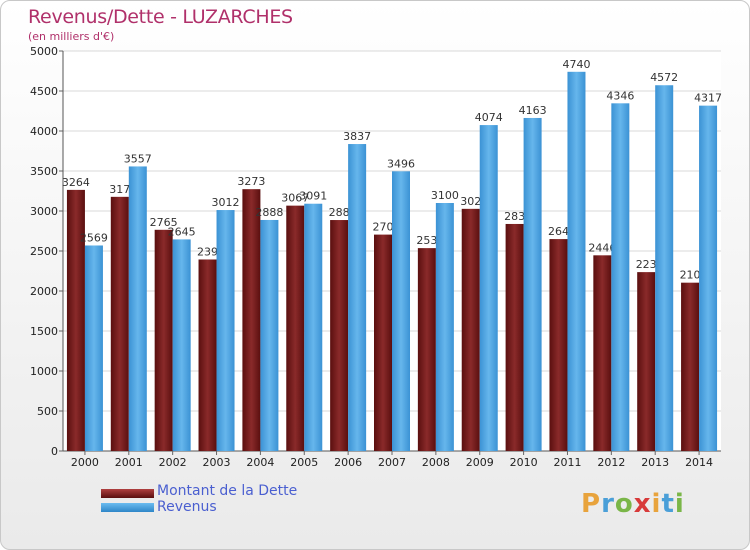 The image size is (750, 550). What do you see at coordinates (44, 51) in the screenshot?
I see `y-tick-label: 5000` at bounding box center [44, 51].